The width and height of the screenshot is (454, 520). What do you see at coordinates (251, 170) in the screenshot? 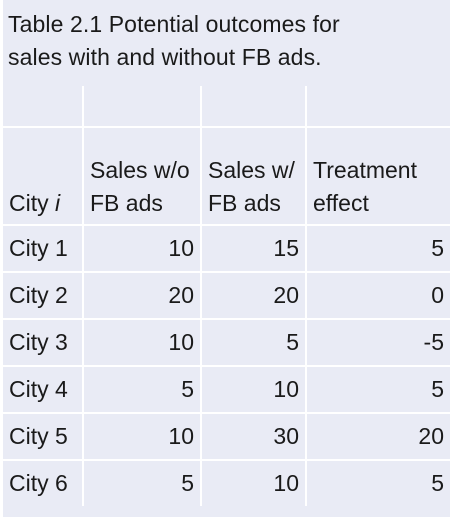
I see `header-sales-with-line-1: Sales w/` at bounding box center [251, 170].